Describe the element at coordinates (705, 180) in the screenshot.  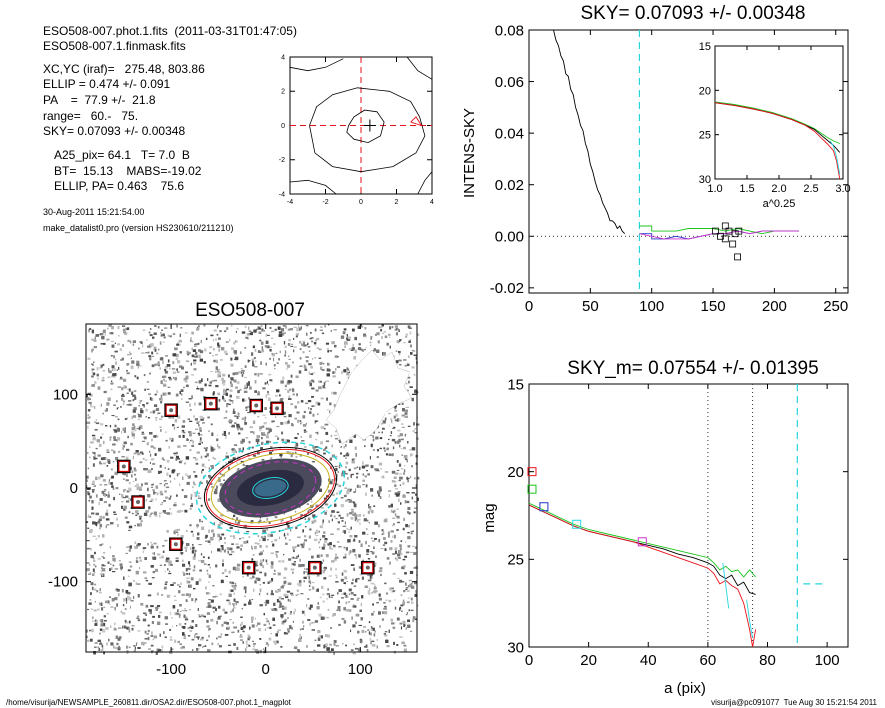
I see `inset-ytick-label: 30` at that location.